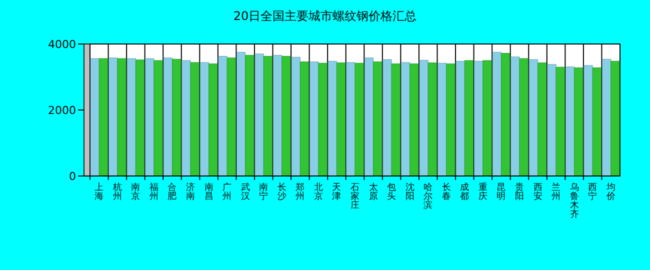  What do you see at coordinates (610, 192) in the screenshot?
I see `x-tick-label: 均价` at bounding box center [610, 192].